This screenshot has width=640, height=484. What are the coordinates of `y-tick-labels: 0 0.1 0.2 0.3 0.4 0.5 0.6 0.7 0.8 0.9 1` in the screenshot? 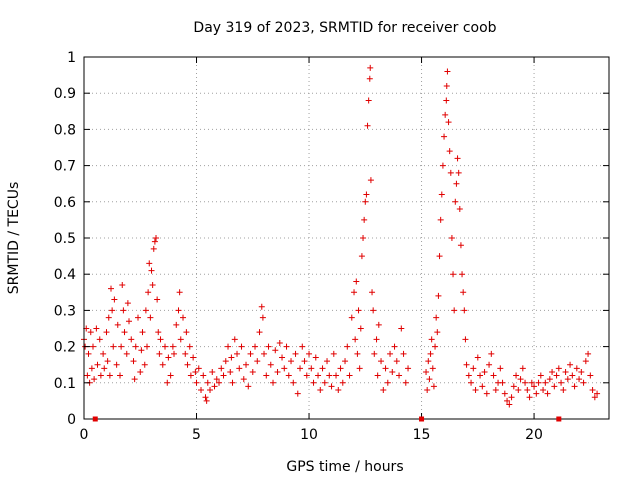 It's located at (65, 239).